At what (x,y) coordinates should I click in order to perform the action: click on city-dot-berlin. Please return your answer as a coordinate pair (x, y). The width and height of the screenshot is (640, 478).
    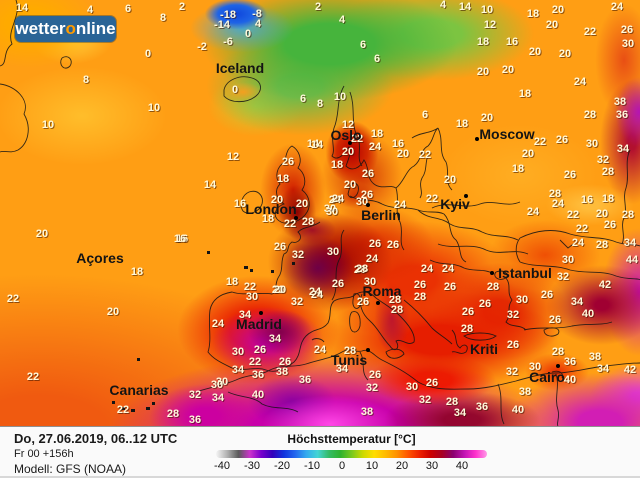
    Looking at the image, I should click on (368, 205).